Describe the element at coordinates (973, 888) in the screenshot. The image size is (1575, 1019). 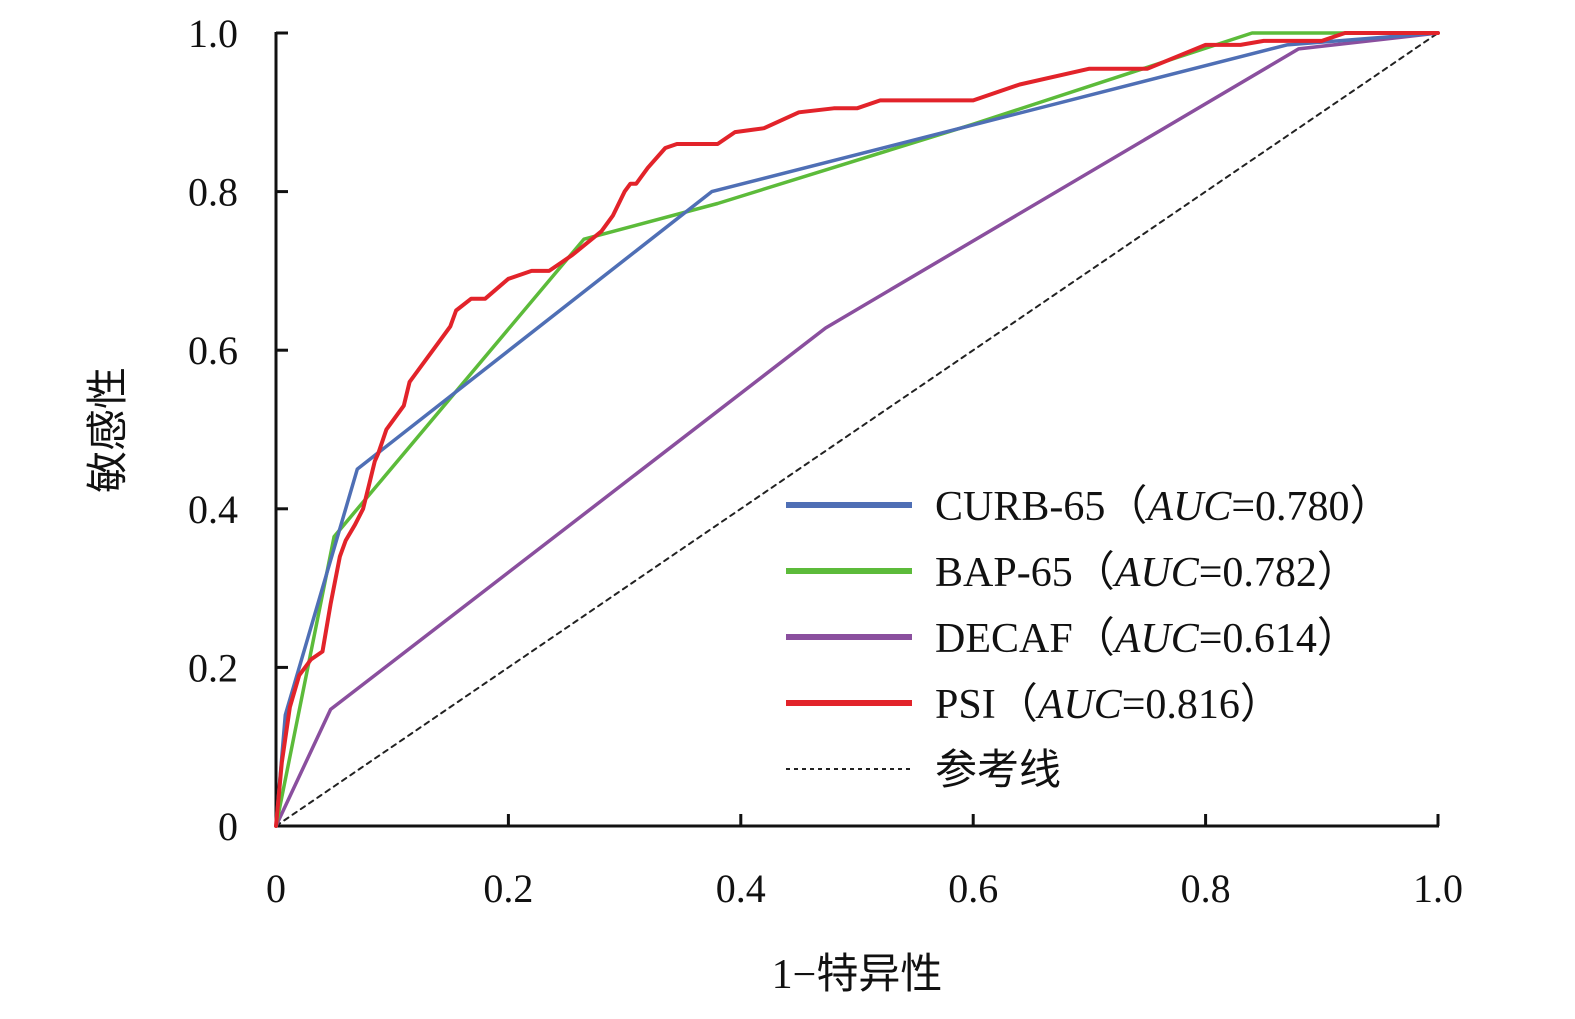
I see `x-tick-label: 0.6` at that location.